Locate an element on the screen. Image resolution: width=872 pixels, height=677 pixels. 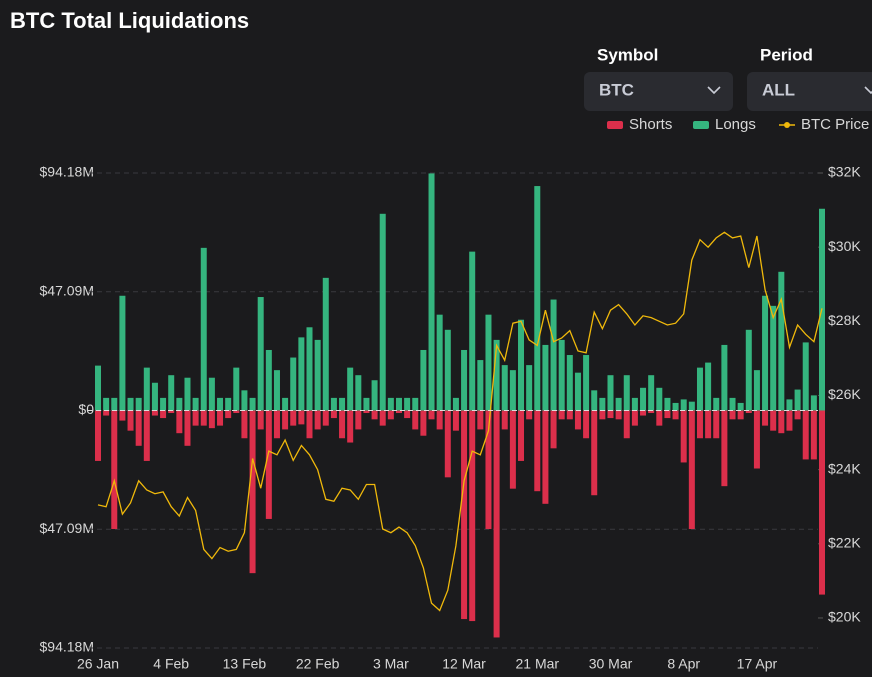
filter-label: Symbol is located at coordinates (627, 54).